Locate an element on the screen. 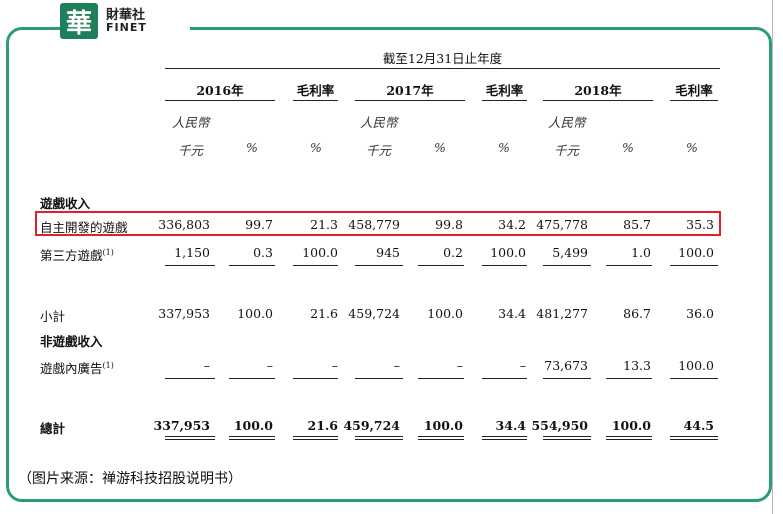  gross-margin-2018: 毛利率 is located at coordinates (694, 90).